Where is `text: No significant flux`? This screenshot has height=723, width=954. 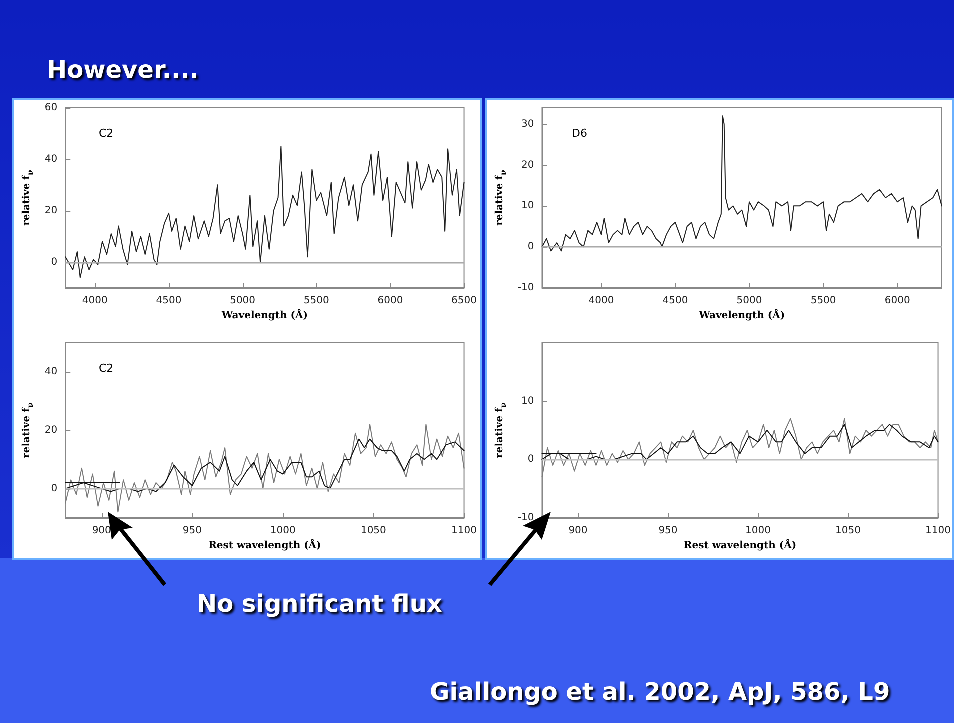
text: No significant flux is located at coordinates (319, 604).